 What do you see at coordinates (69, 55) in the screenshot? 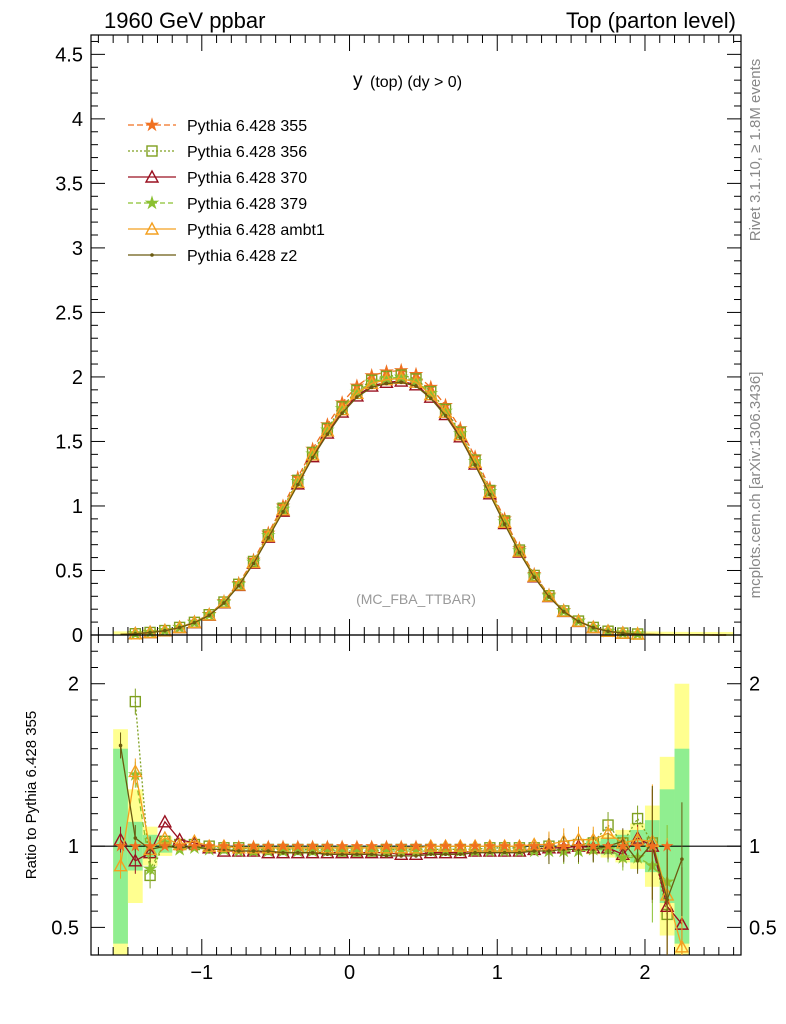
I see `y-tick-label: 4.5` at bounding box center [69, 55].